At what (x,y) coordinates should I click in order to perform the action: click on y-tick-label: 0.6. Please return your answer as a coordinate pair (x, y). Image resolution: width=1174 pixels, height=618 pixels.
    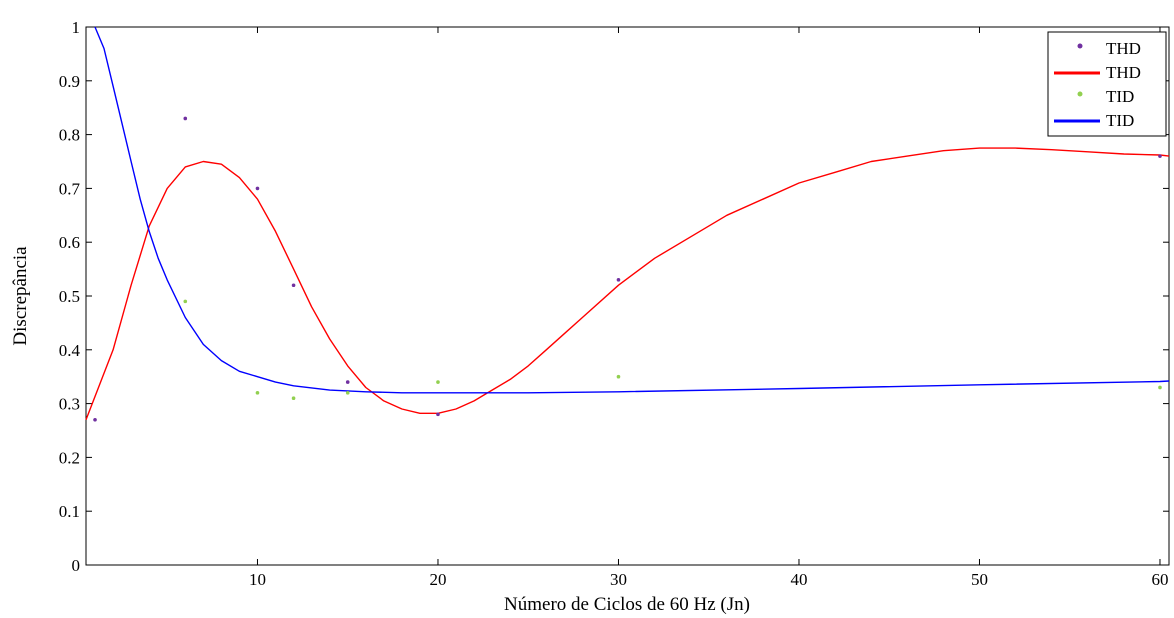
    Looking at the image, I should click on (69, 242).